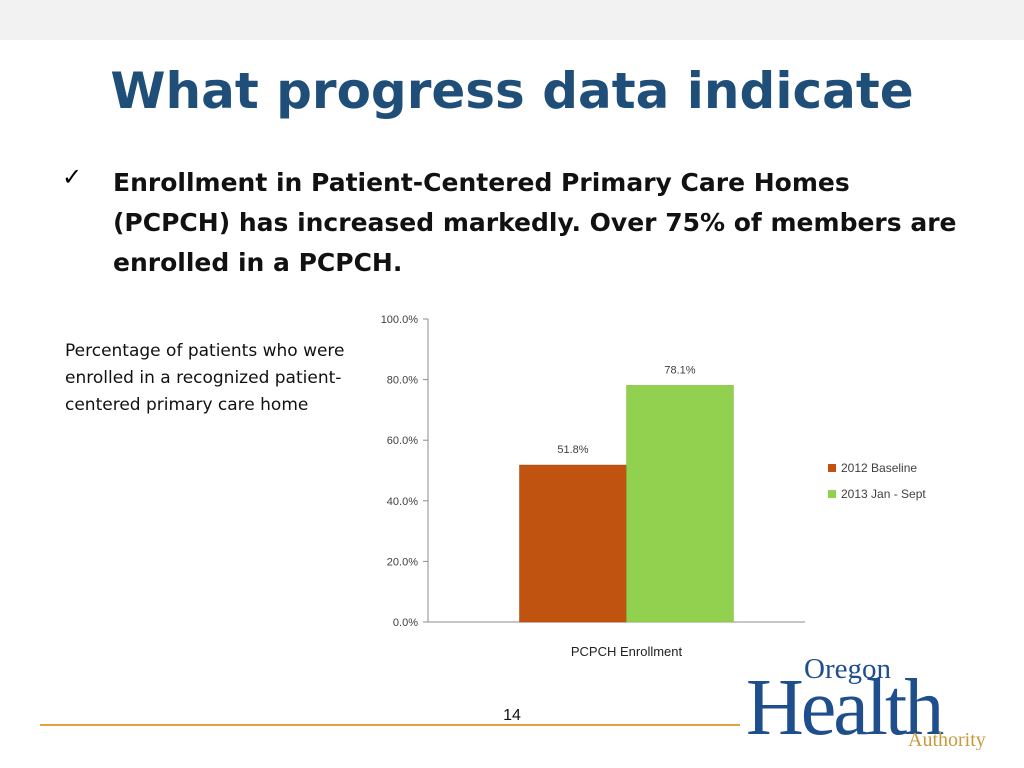 Image resolution: width=1024 pixels, height=768 pixels. What do you see at coordinates (627, 651) in the screenshot?
I see `x-category-label: PCPCH Enrollment` at bounding box center [627, 651].